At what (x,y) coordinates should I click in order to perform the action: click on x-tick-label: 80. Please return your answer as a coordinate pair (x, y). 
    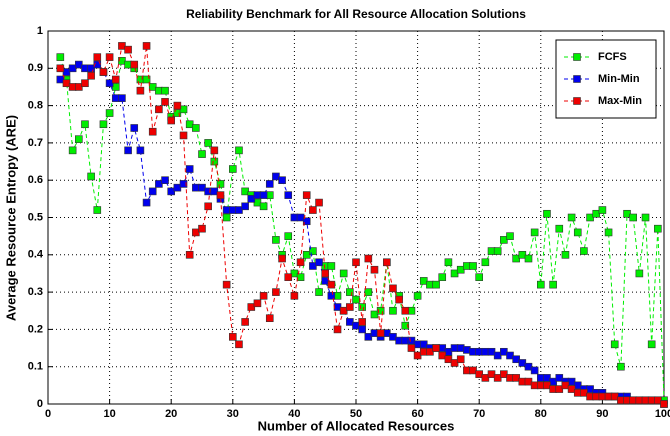
    Looking at the image, I should click on (541, 414).